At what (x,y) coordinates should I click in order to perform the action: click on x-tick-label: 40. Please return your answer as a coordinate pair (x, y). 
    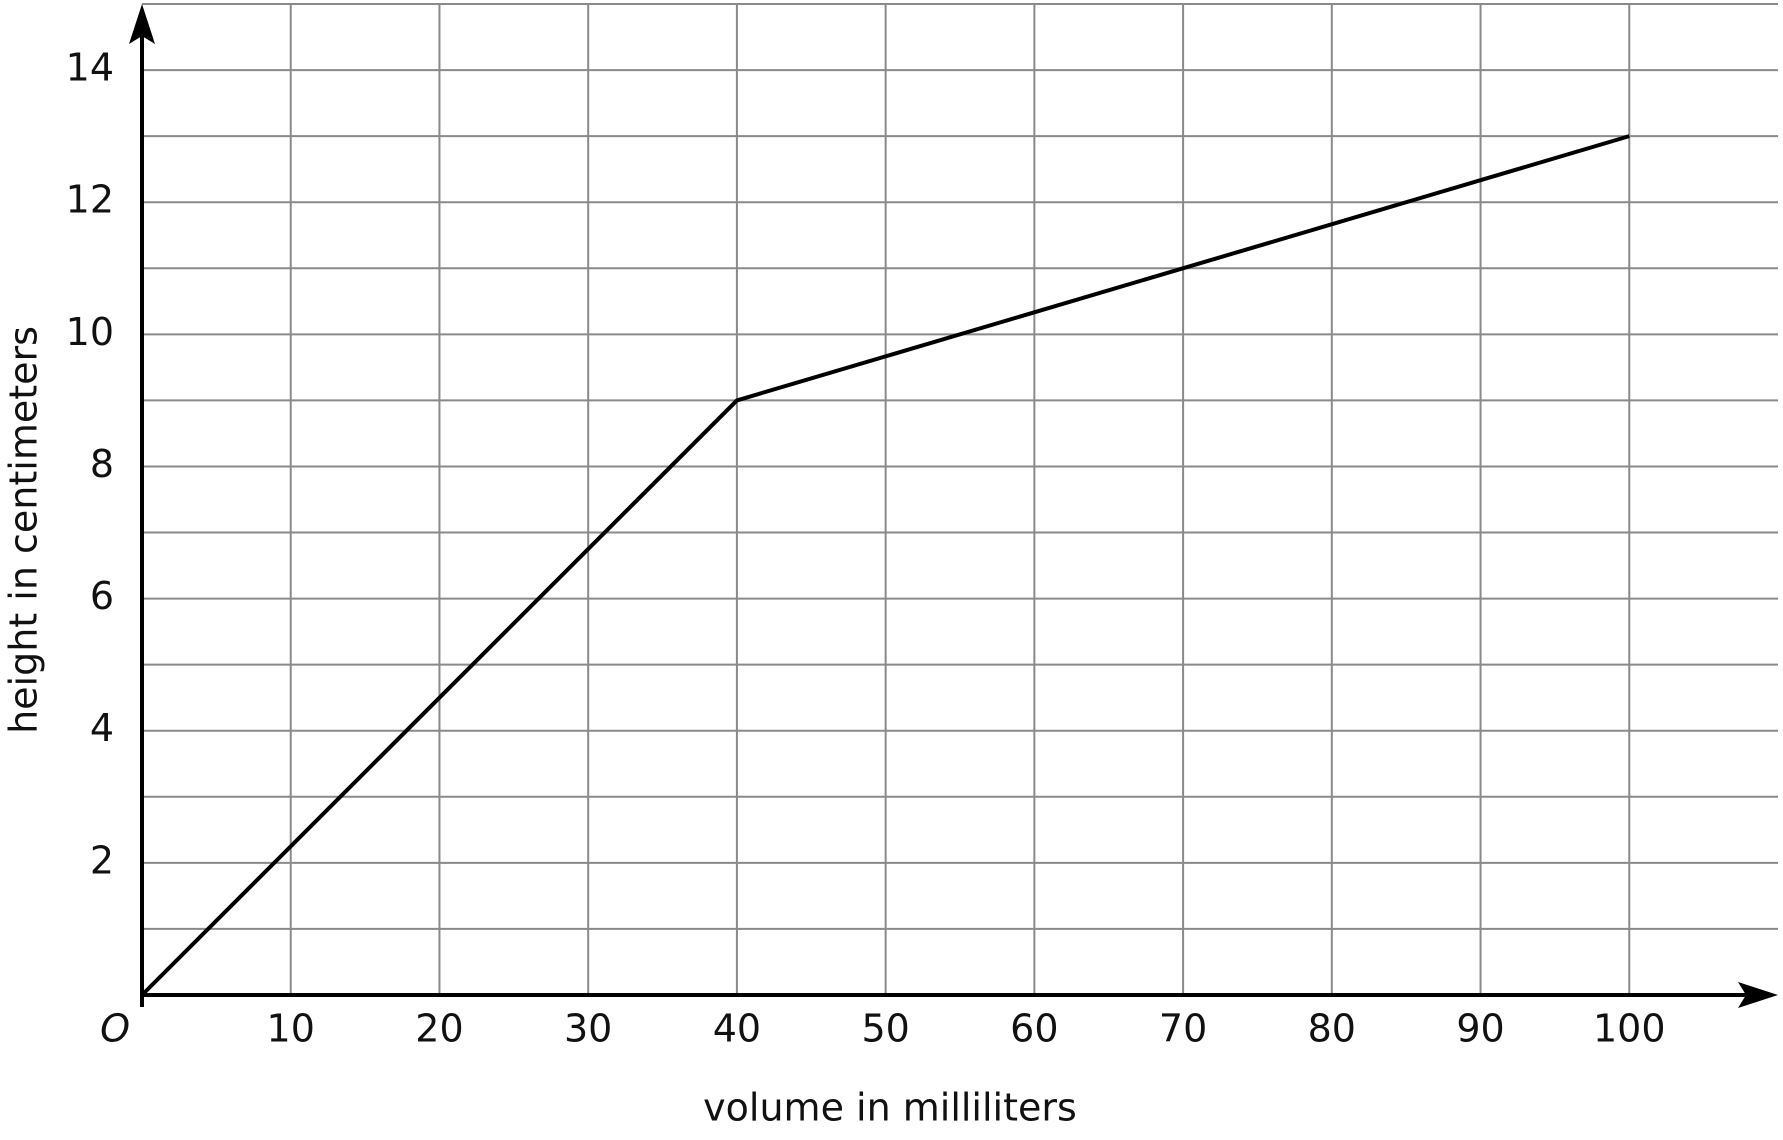
    Looking at the image, I should click on (737, 1029).